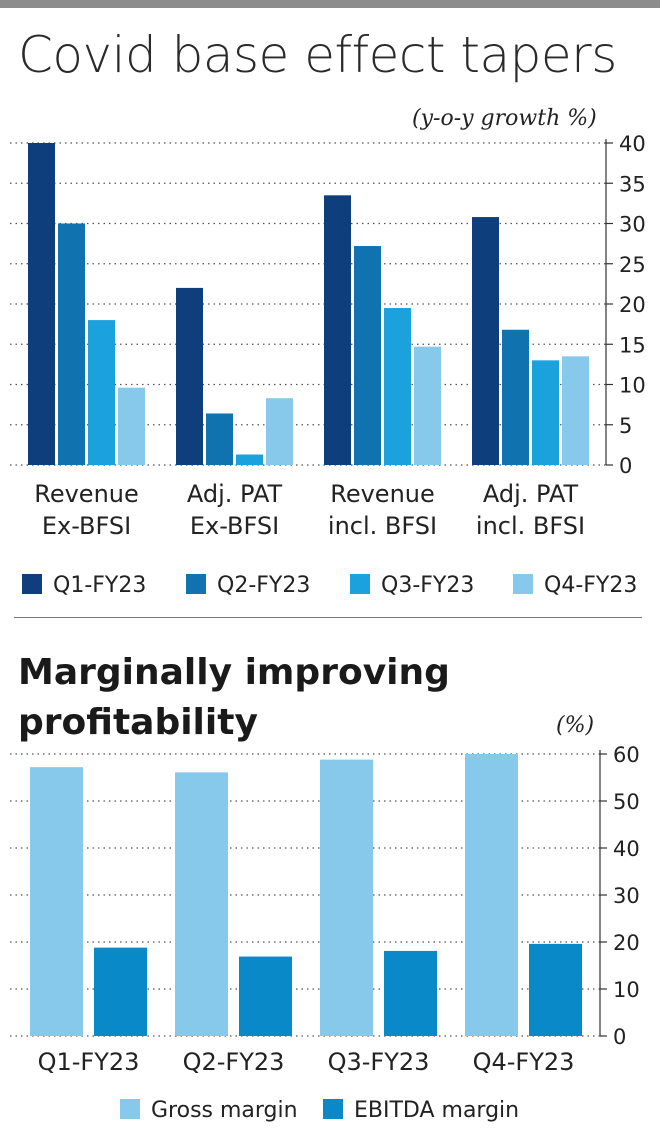 This screenshot has height=1142, width=660. I want to click on legend-label: Q4-FY23, so click(590, 585).